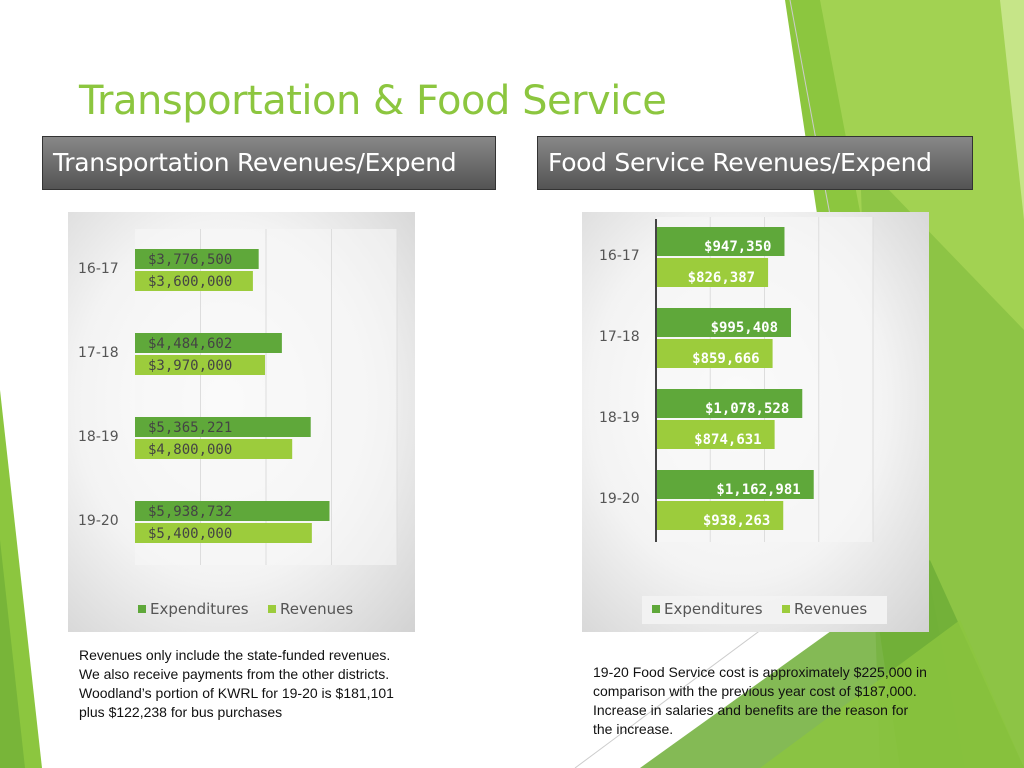  What do you see at coordinates (269, 163) in the screenshot?
I see `transportation-header: Transportation Revenues/Expend` at bounding box center [269, 163].